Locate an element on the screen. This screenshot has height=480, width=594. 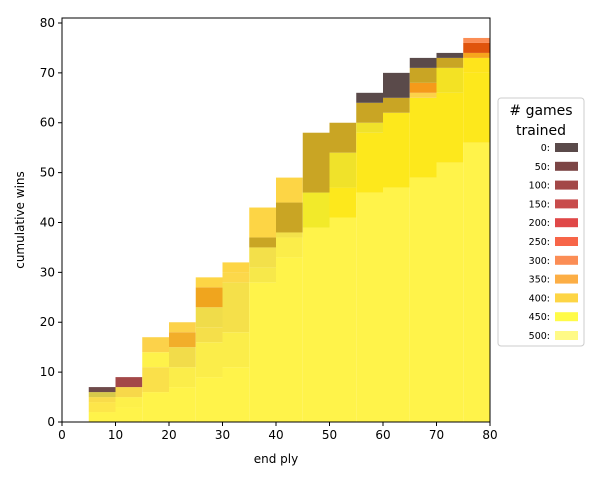
legend-title-line-2: trained is located at coordinates (541, 131).